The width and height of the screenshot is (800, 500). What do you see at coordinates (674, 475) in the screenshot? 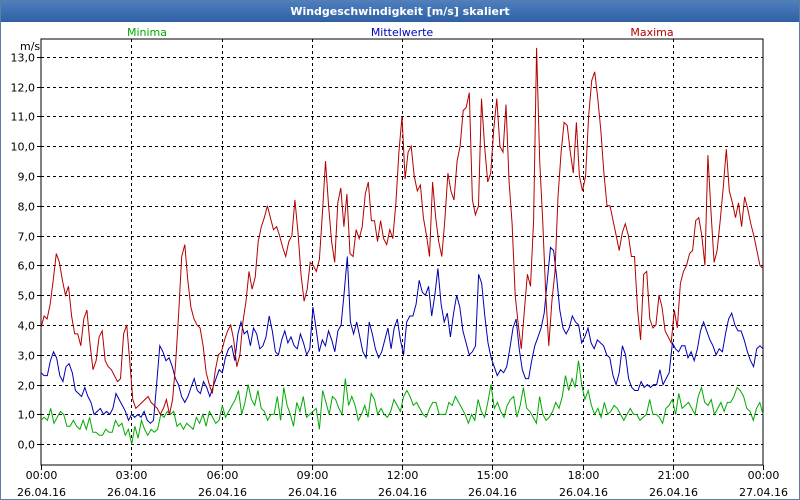
I see `x-tick-time: 21:00` at bounding box center [674, 475].